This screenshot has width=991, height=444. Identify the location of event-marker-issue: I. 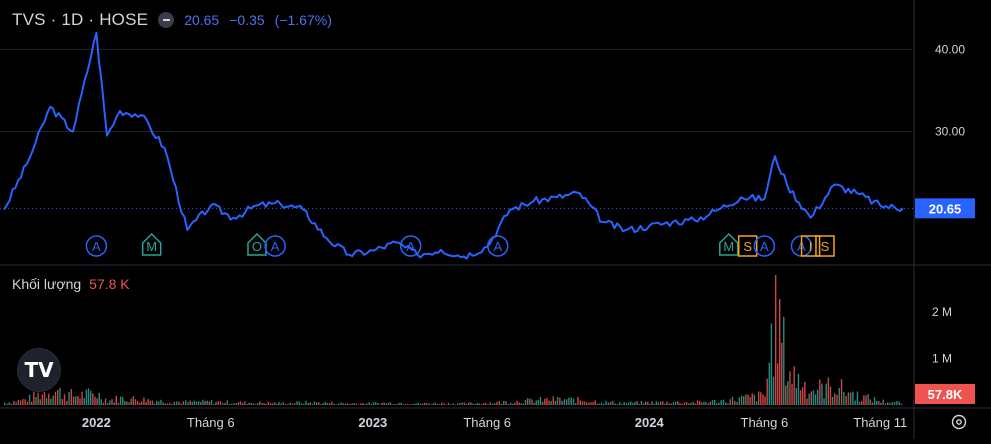
(810, 246).